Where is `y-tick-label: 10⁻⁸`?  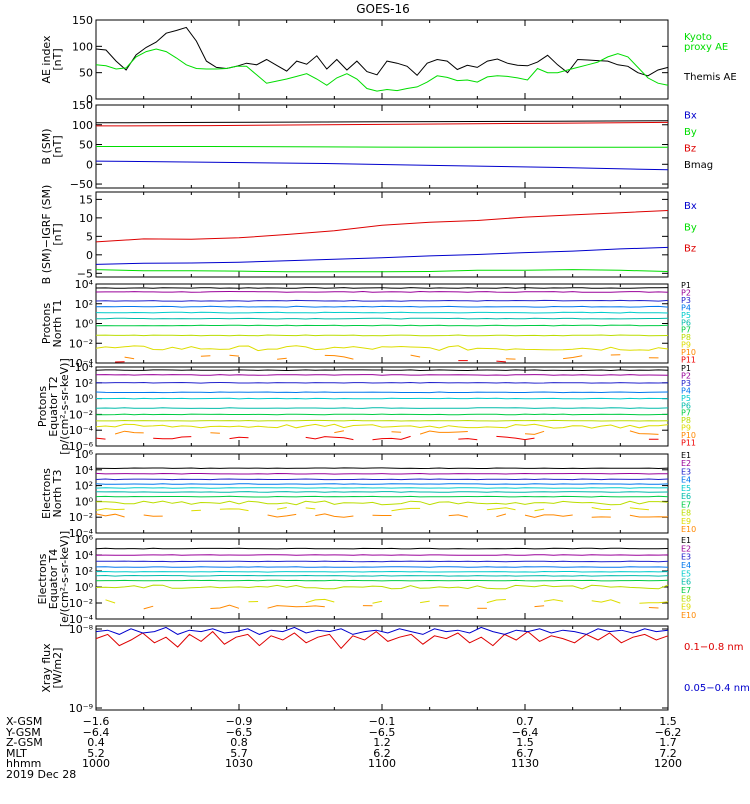
y-tick-label: 10⁻⁸ is located at coordinates (81, 629).